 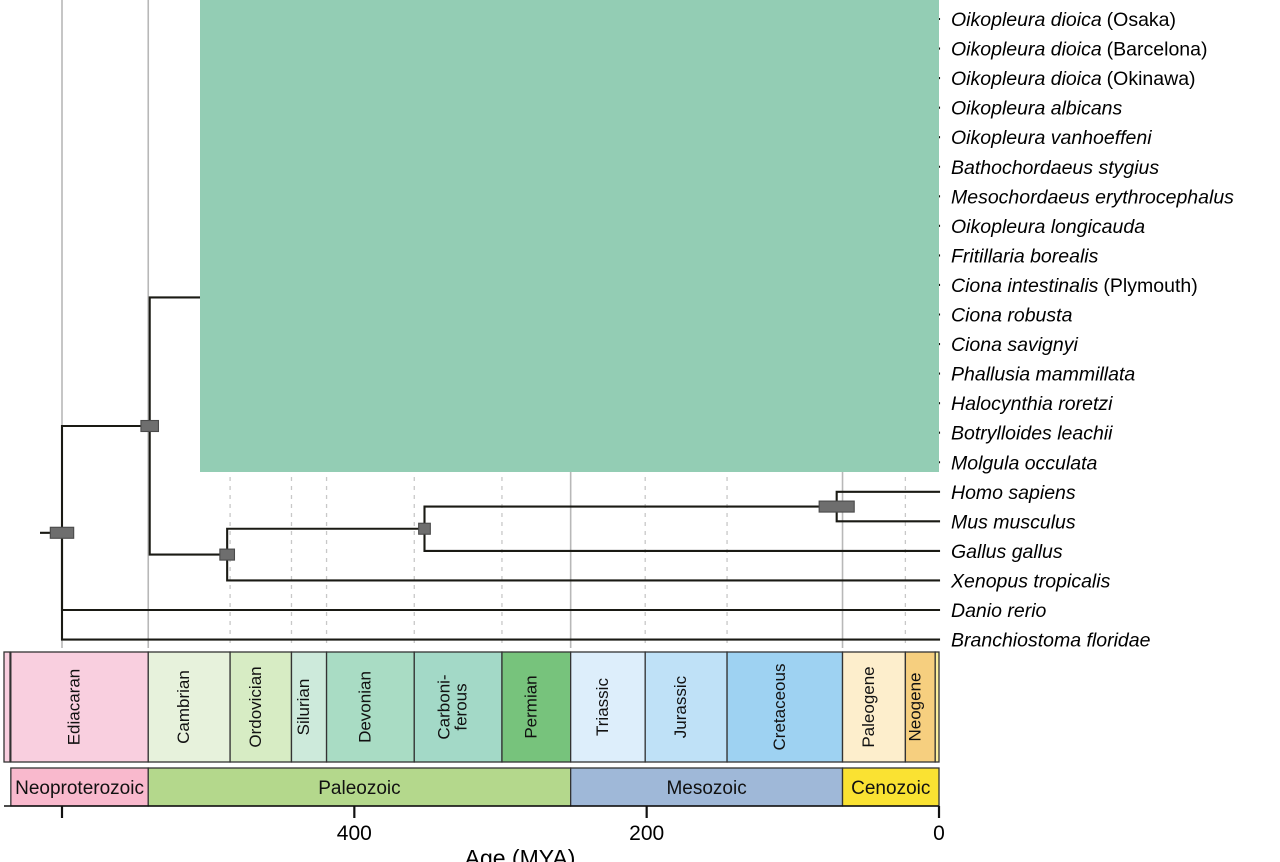 I want to click on tip-label: Fritillaria borealis, so click(x=1025, y=256).